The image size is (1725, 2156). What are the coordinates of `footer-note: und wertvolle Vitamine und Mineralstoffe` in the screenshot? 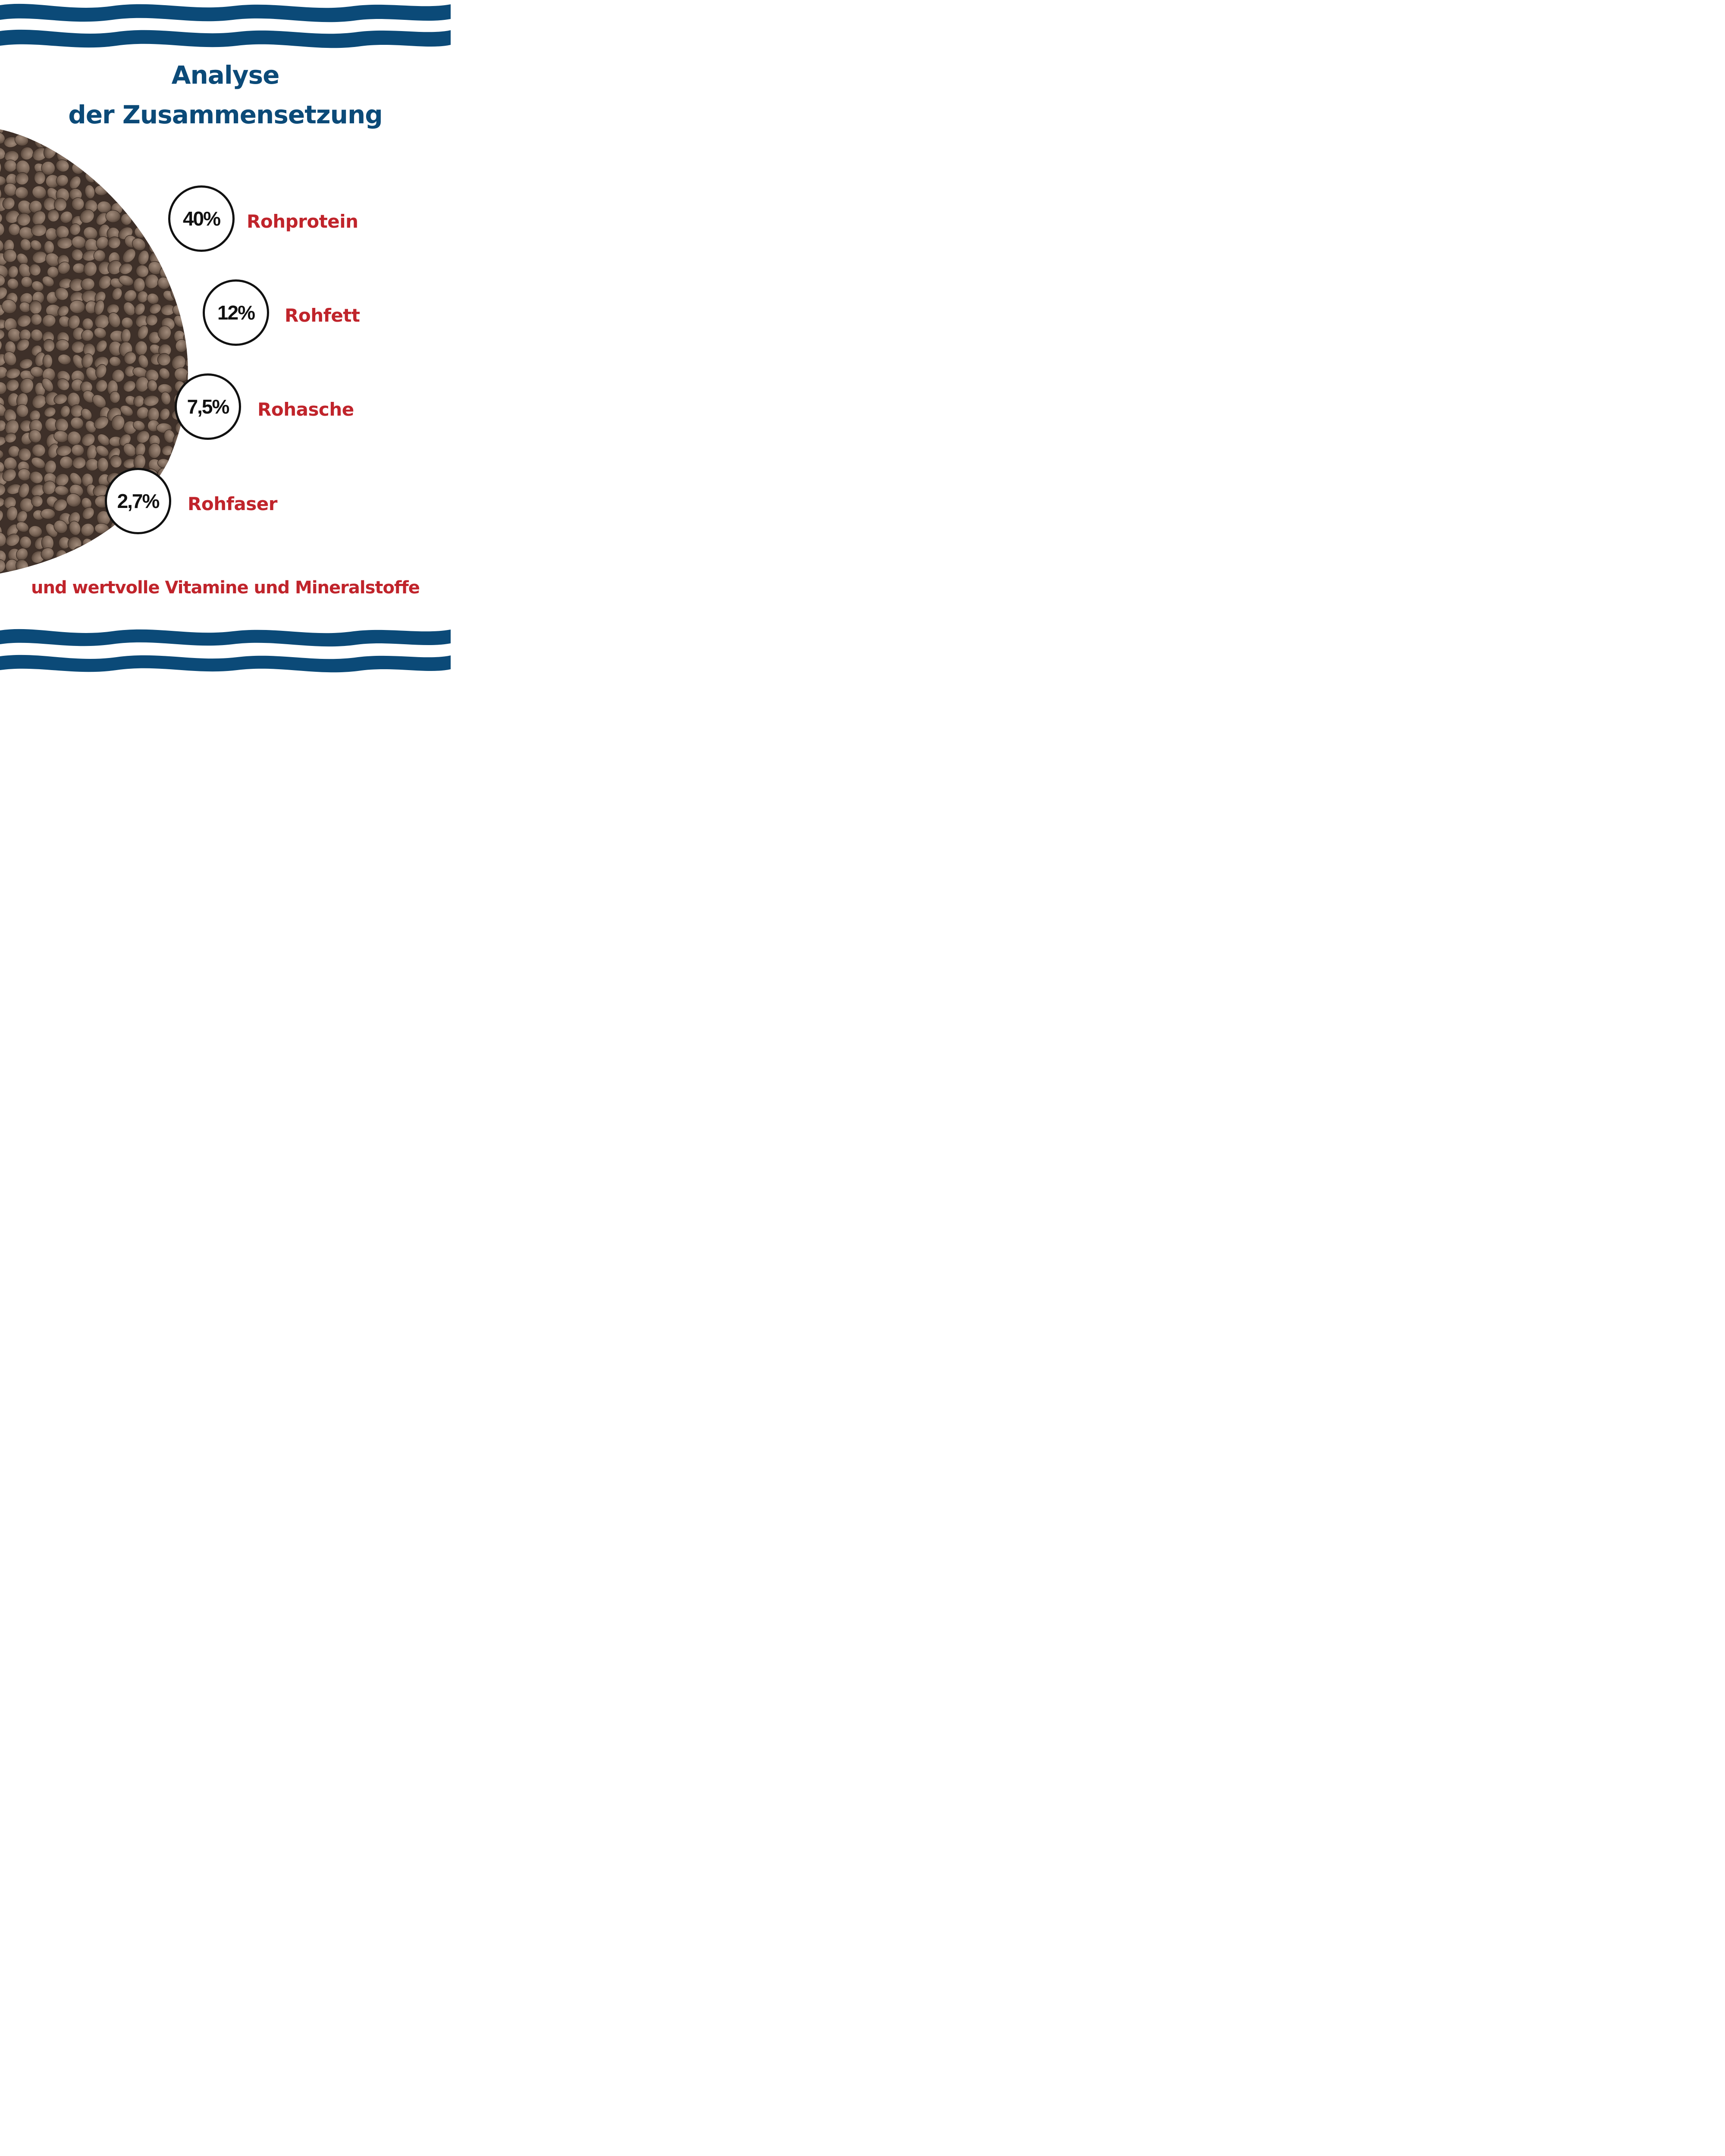 It's located at (226, 588).